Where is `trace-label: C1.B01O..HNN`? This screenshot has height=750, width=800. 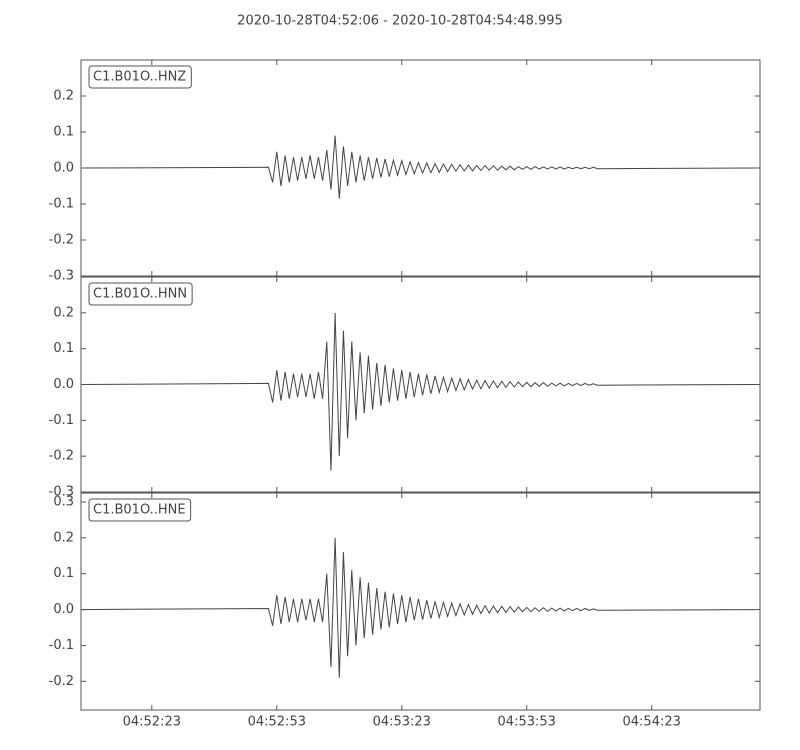
trace-label: C1.B01O..HNN is located at coordinates (140, 294).